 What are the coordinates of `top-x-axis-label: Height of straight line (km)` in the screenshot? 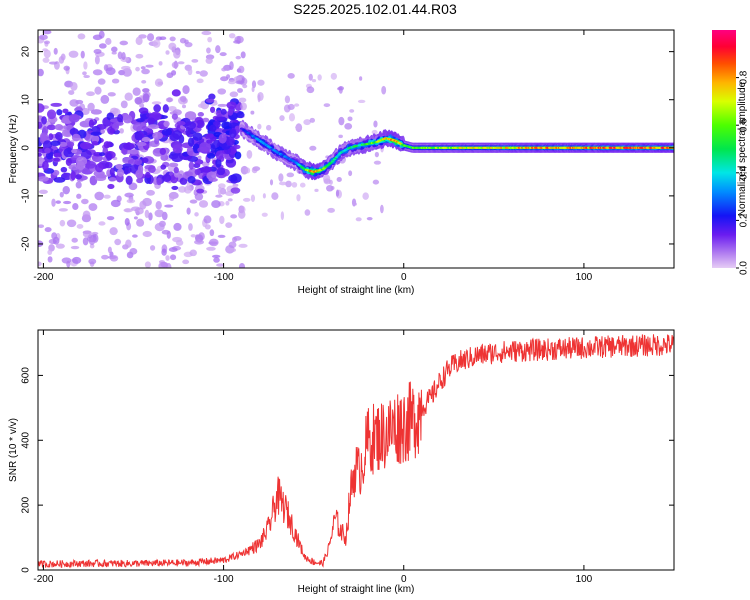 It's located at (356, 290).